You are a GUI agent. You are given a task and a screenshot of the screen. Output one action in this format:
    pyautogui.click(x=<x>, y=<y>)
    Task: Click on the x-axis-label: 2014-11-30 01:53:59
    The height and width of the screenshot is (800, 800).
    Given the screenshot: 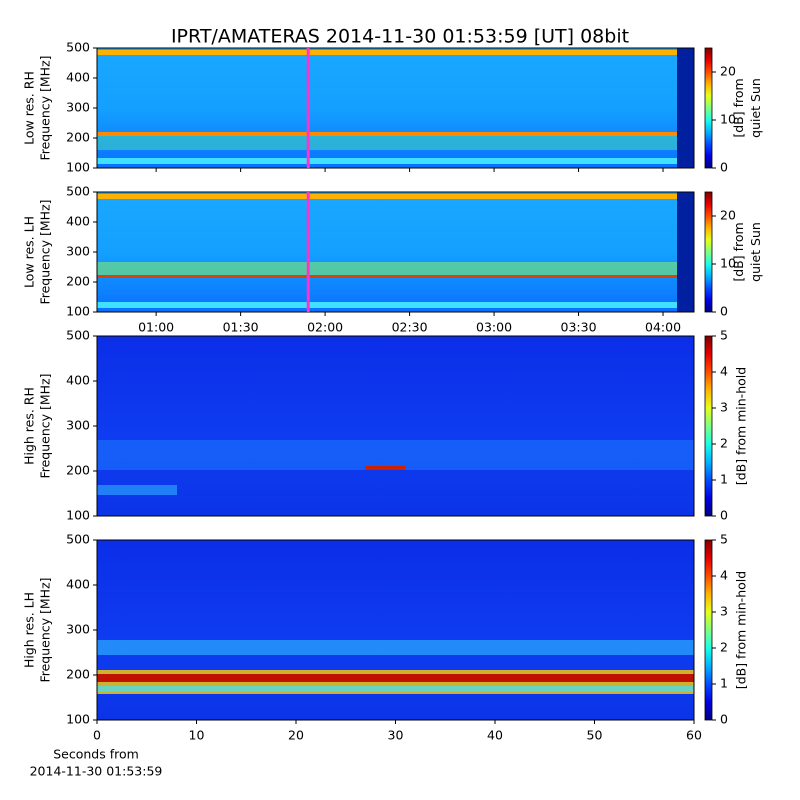 What is the action you would take?
    pyautogui.click(x=96, y=771)
    